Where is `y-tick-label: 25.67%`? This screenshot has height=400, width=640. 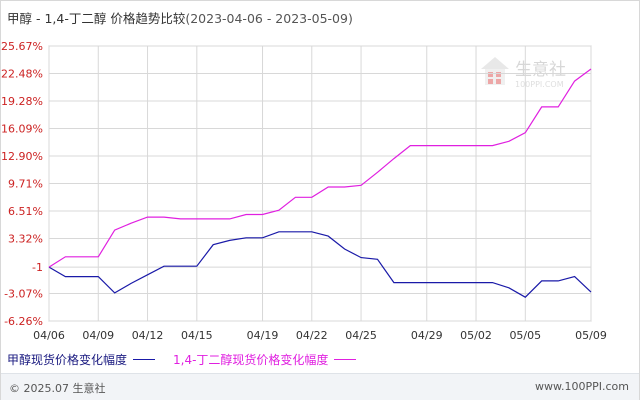
y-tick-label: 25.67% is located at coordinates (22, 46).